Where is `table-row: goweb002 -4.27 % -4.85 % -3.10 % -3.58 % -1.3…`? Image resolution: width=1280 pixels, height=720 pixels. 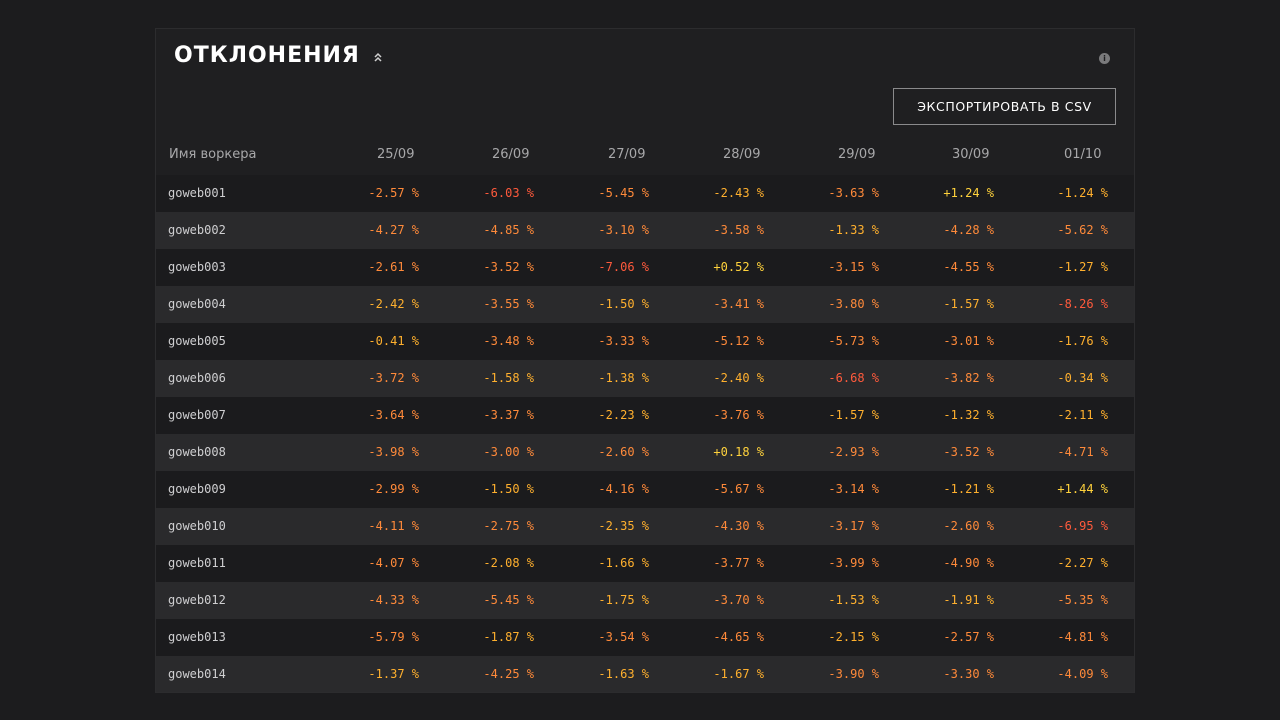 table-row: goweb002 -4.27 % -4.85 % -3.10 % -3.58 % -1.3… is located at coordinates (645, 230).